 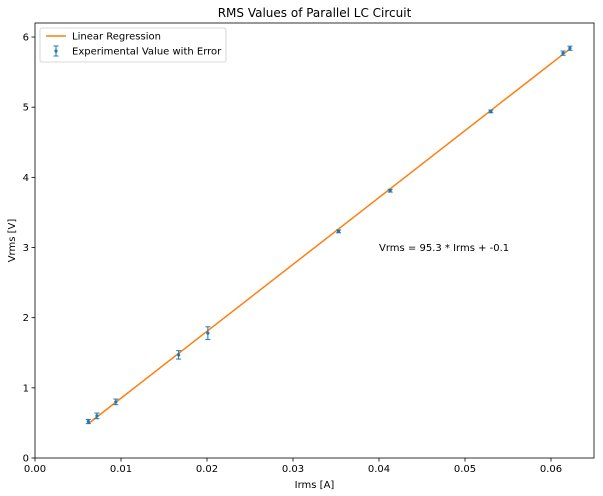 What do you see at coordinates (465, 469) in the screenshot?
I see `x-tick-label: 0.05` at bounding box center [465, 469].